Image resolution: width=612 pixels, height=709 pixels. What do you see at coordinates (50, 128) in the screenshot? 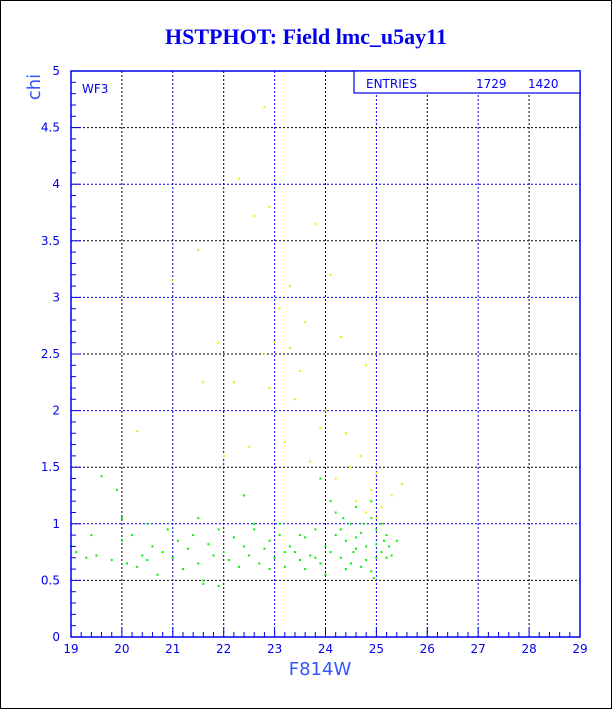
I see `y-tick-label: 4.5` at bounding box center [50, 128].